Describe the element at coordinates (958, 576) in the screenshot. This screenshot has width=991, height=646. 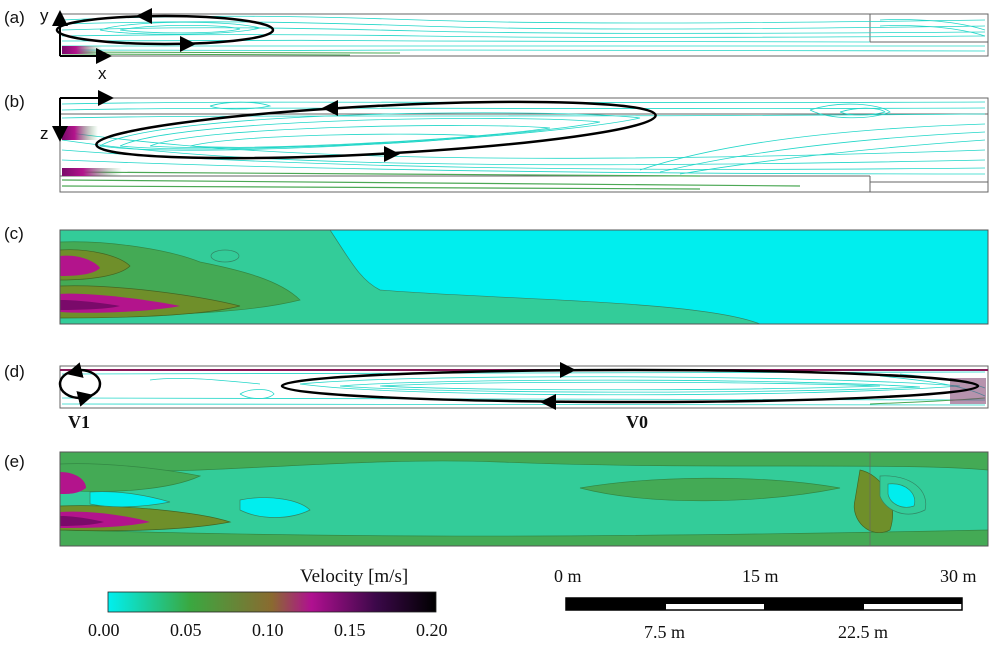
I see `scale-tick-30m: 30 m` at that location.